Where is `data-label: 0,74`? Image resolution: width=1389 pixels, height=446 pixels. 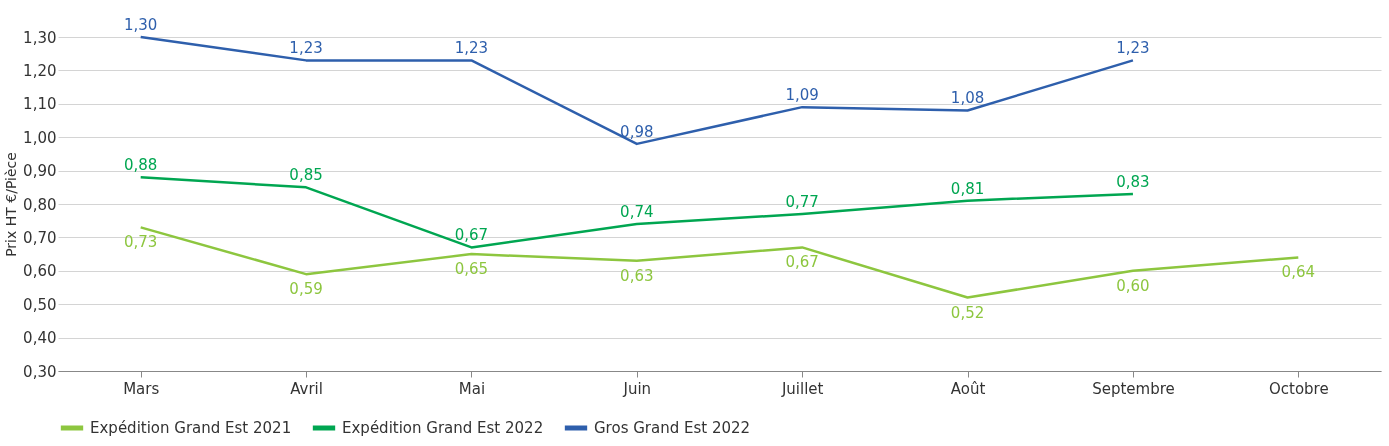 data-label: 0,74 is located at coordinates (637, 212).